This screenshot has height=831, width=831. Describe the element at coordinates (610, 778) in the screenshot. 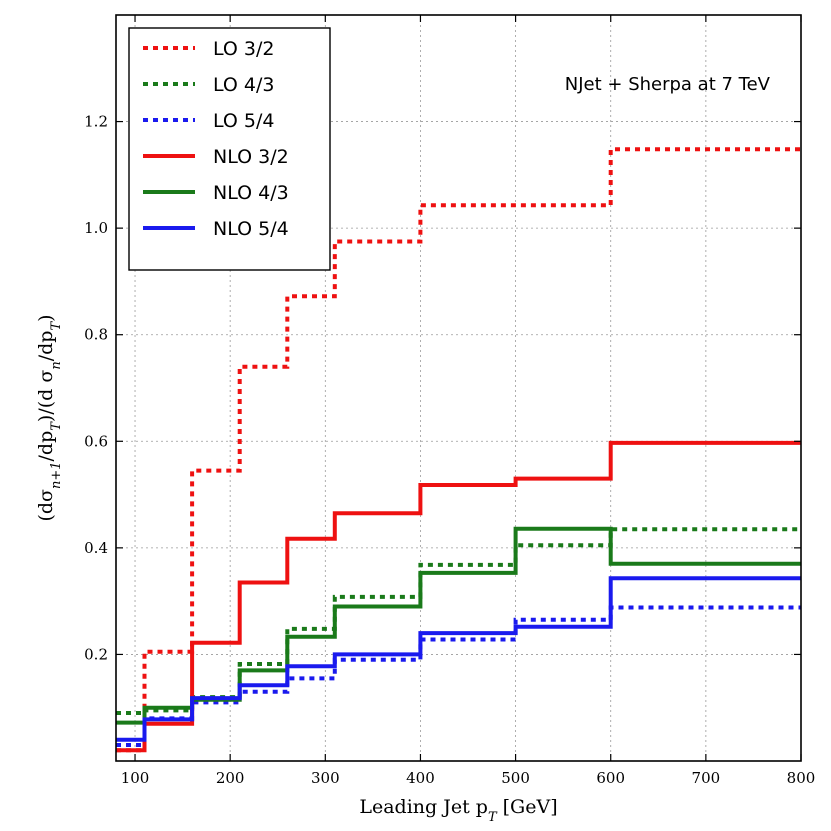

I see `x-tick-label: 600` at that location.